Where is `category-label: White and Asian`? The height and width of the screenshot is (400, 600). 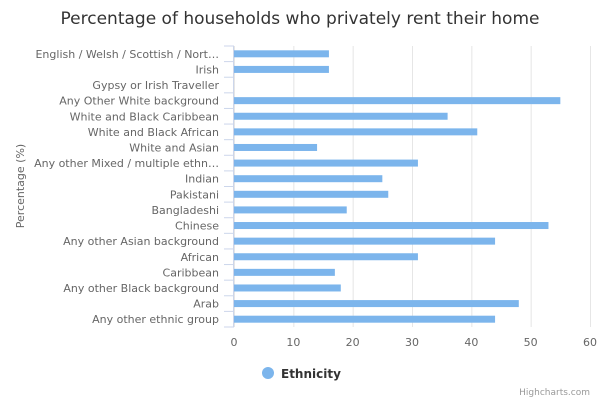
category-label: White and Asian is located at coordinates (174, 147).